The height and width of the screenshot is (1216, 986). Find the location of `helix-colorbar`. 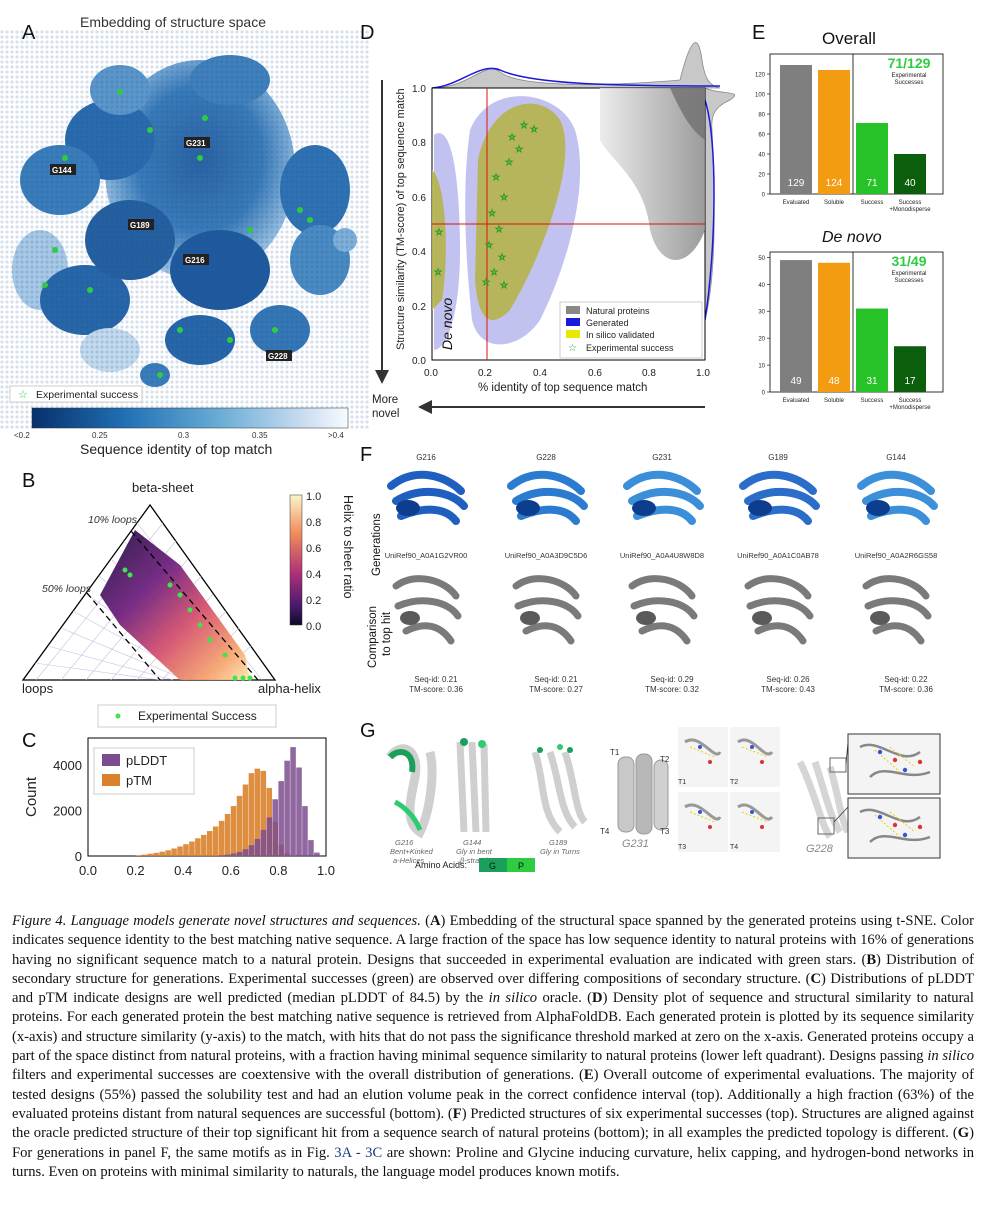

helix-colorbar is located at coordinates (296, 560).